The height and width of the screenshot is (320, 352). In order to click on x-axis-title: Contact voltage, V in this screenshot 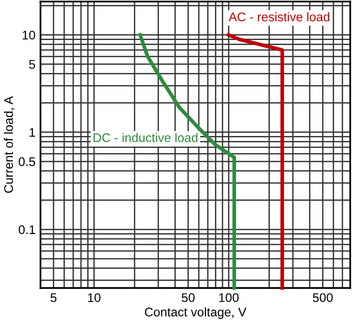, I will do `click(195, 313)`.